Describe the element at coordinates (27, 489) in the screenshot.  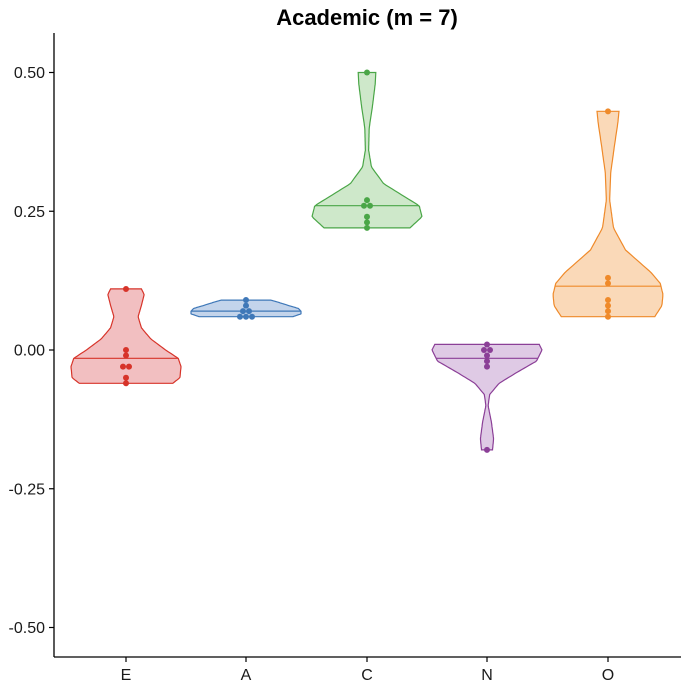
I see `y-tick-label: -0.25` at that location.